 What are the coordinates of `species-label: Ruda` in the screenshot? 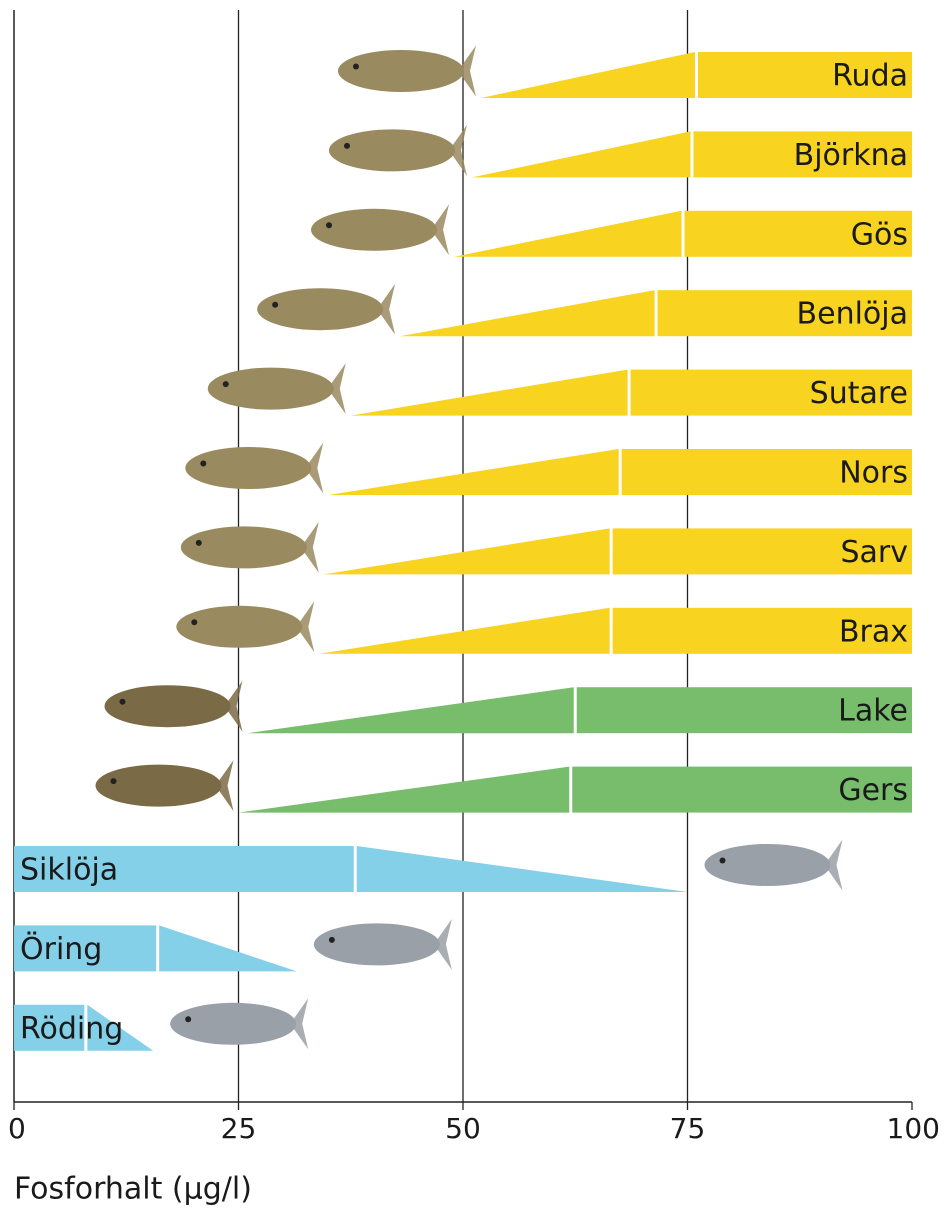 It's located at (870, 76).